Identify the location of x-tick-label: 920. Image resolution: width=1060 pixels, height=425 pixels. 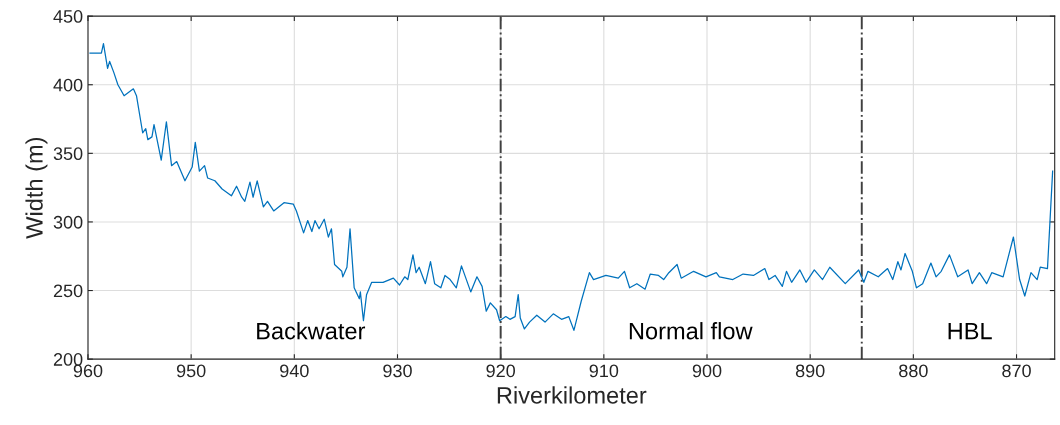
(501, 371).